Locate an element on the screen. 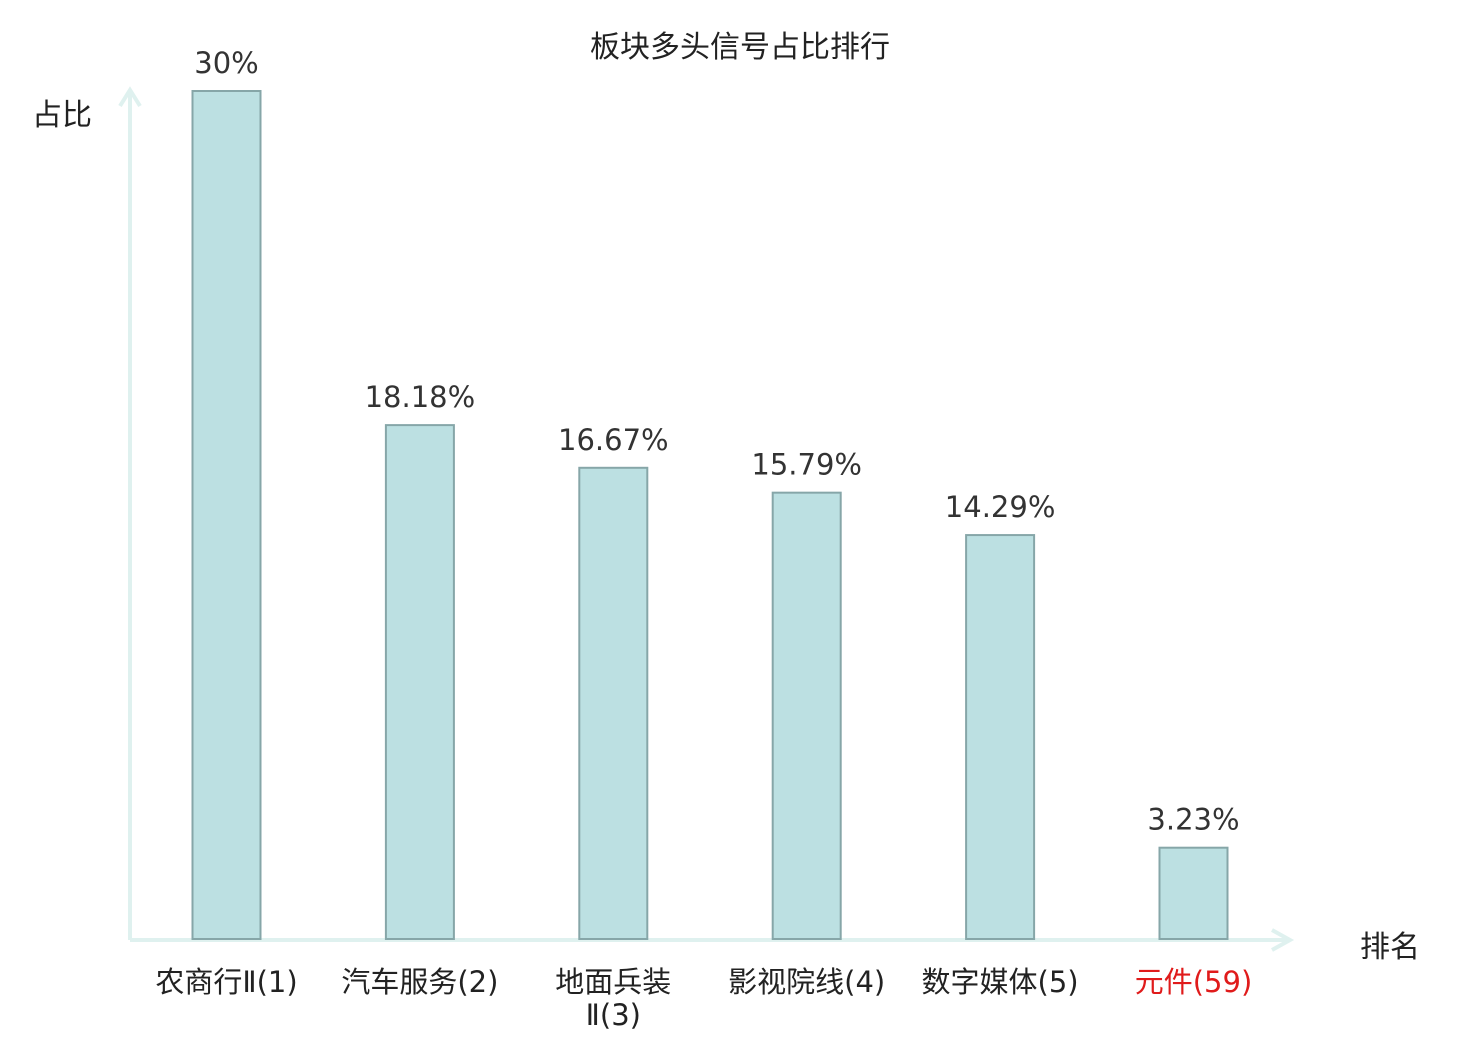  value-label-2: 18.18% is located at coordinates (420, 397).